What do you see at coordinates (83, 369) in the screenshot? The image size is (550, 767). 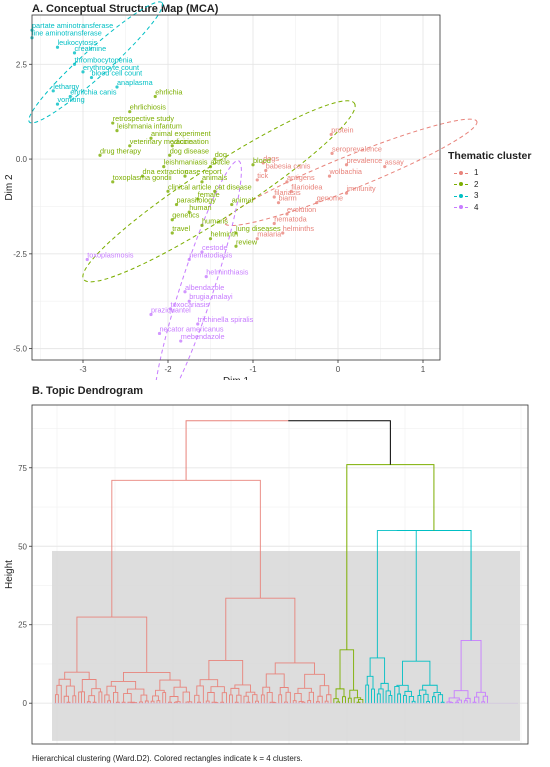 I see `x-tick-label: -3` at bounding box center [83, 369].